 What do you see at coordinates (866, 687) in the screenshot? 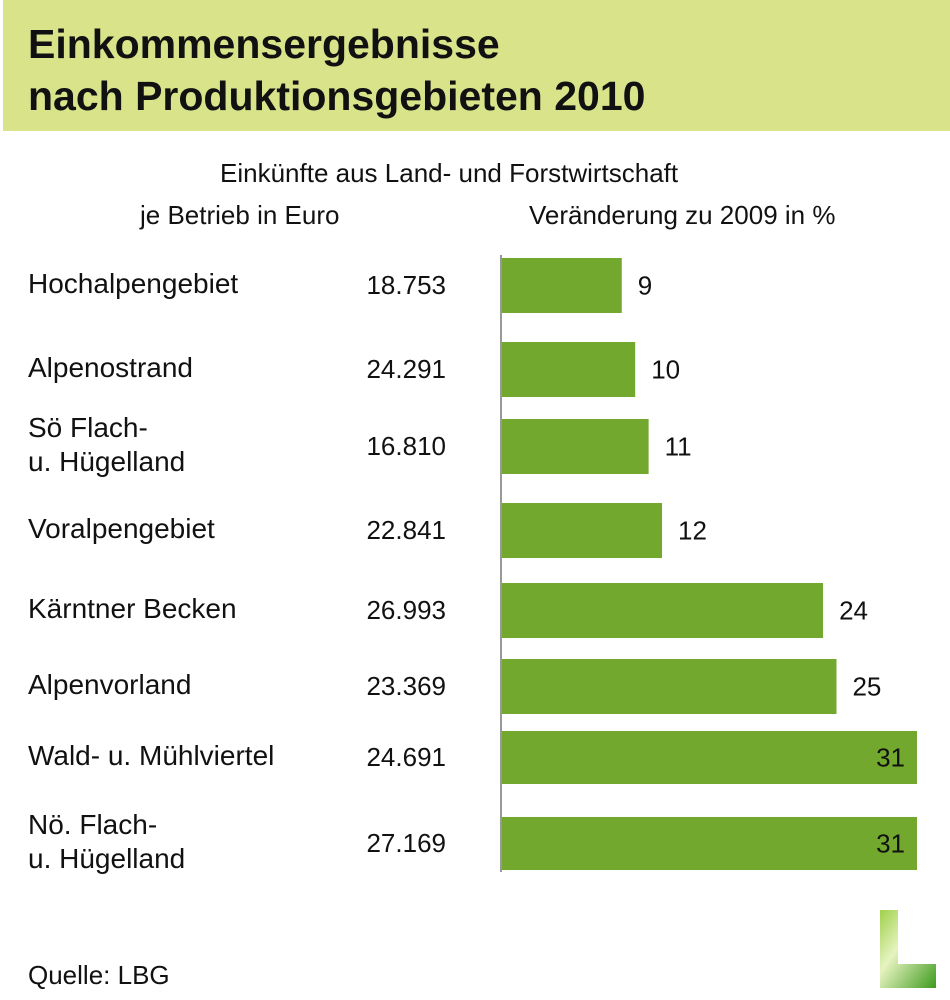
I see `bar-value-label: 25` at bounding box center [866, 687].